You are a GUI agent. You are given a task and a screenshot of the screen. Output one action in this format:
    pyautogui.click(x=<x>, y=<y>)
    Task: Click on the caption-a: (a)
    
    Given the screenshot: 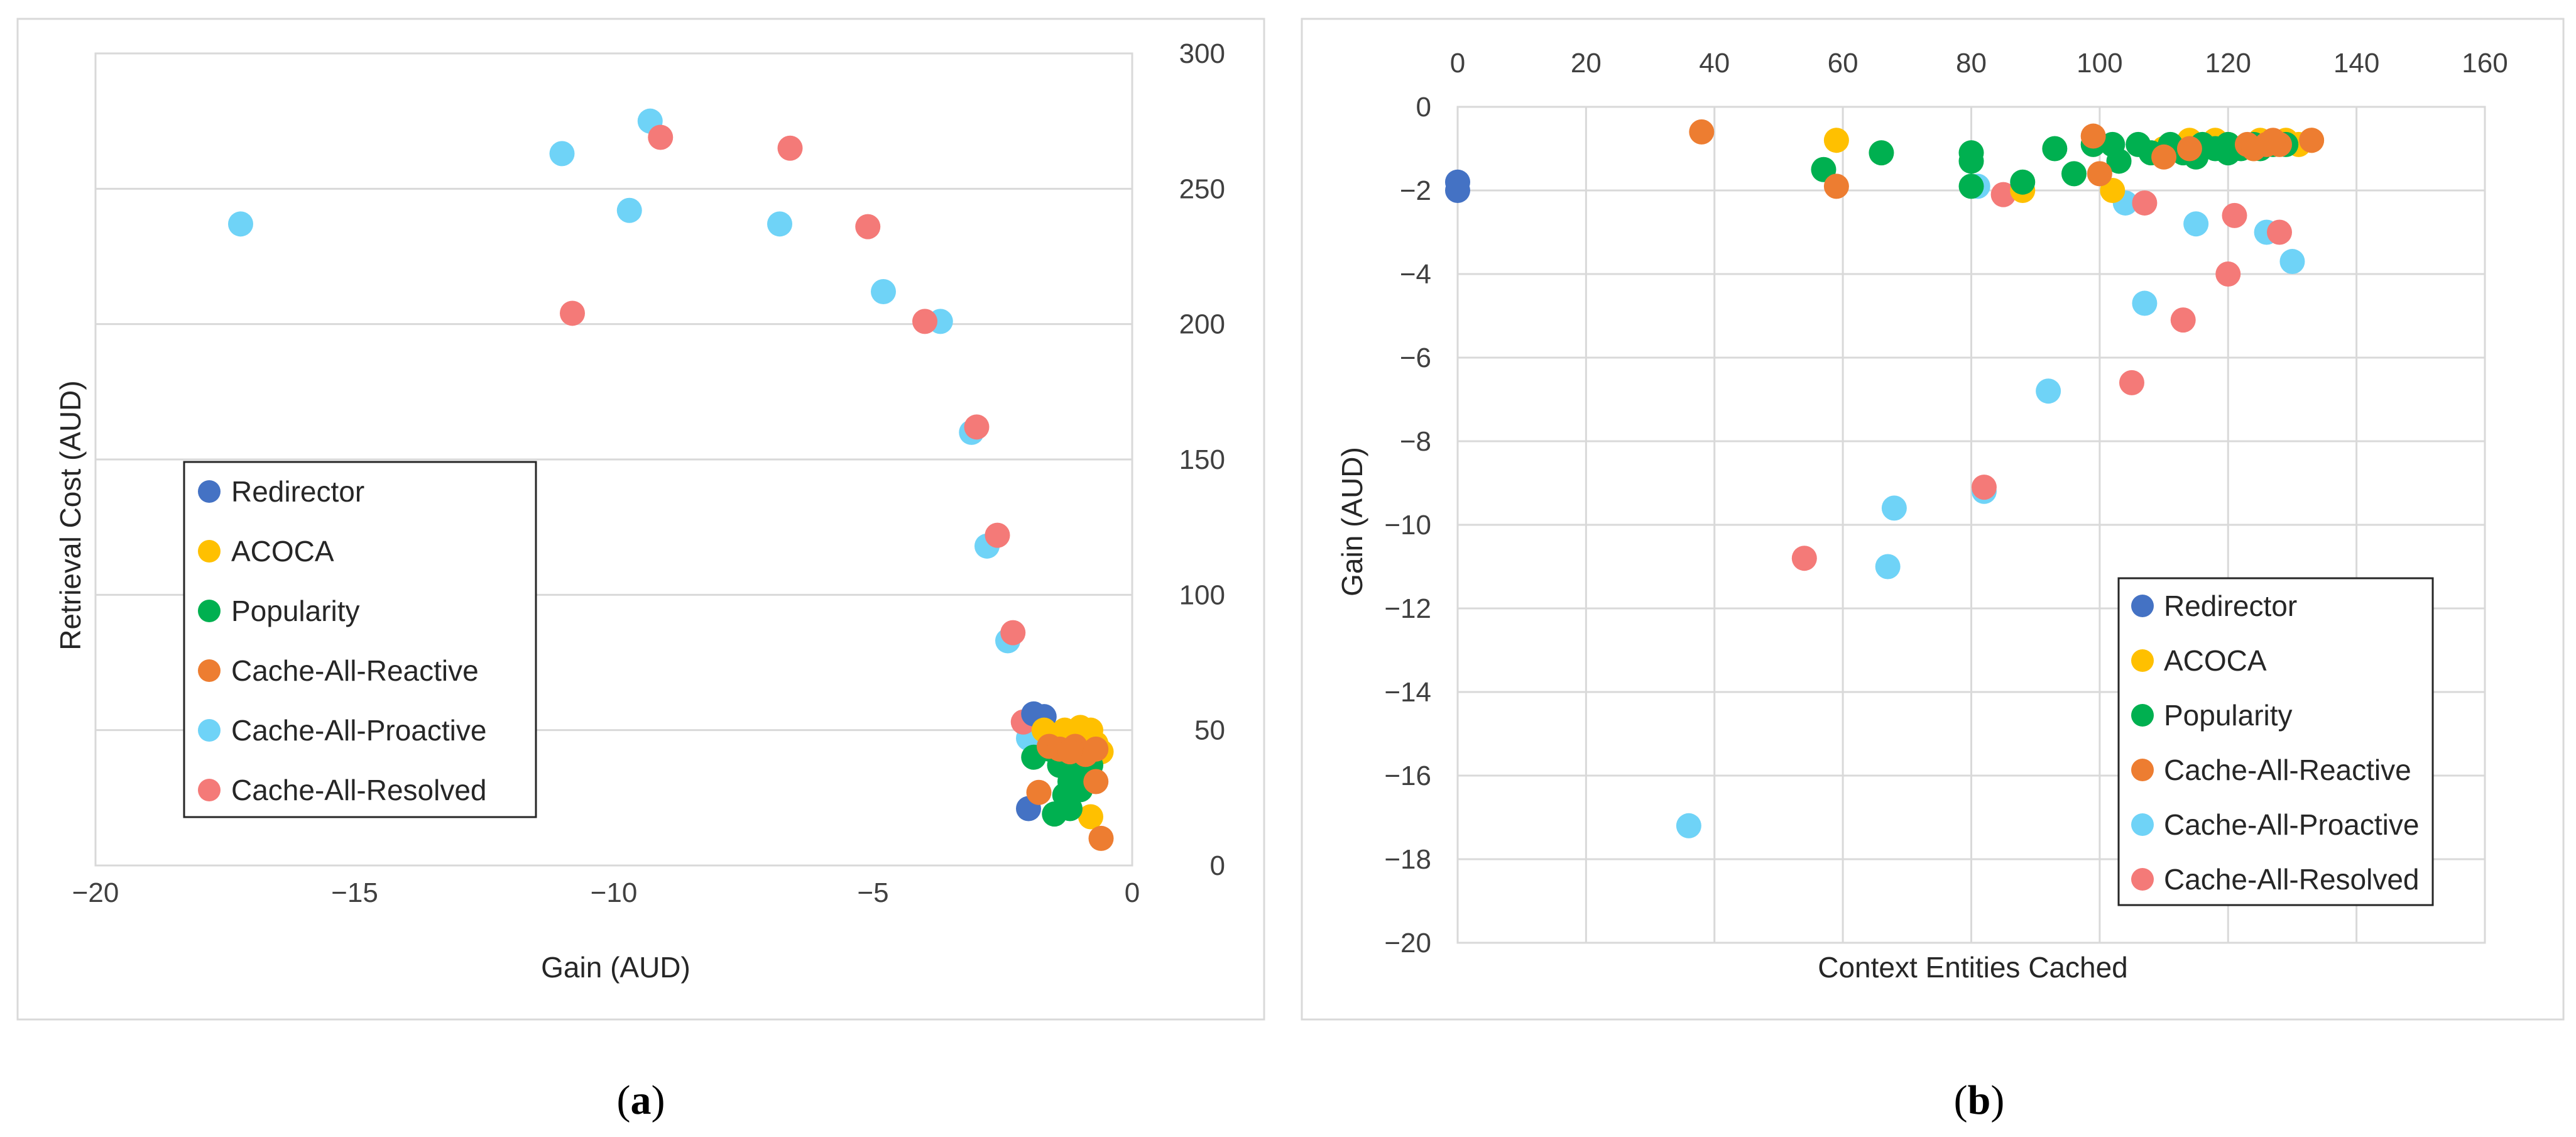 What is the action you would take?
    pyautogui.click(x=641, y=1100)
    